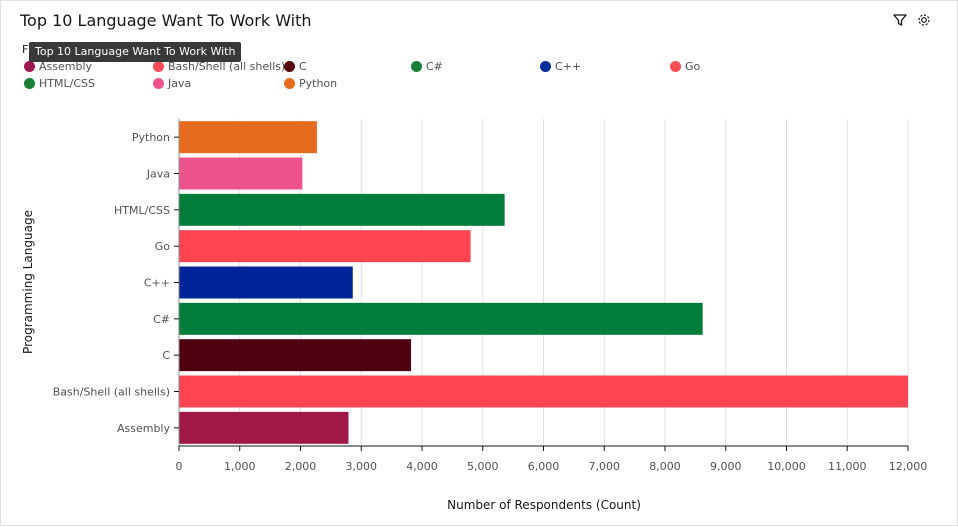 This screenshot has width=958, height=527. I want to click on y-tick-label: HTML/CSS, so click(142, 210).